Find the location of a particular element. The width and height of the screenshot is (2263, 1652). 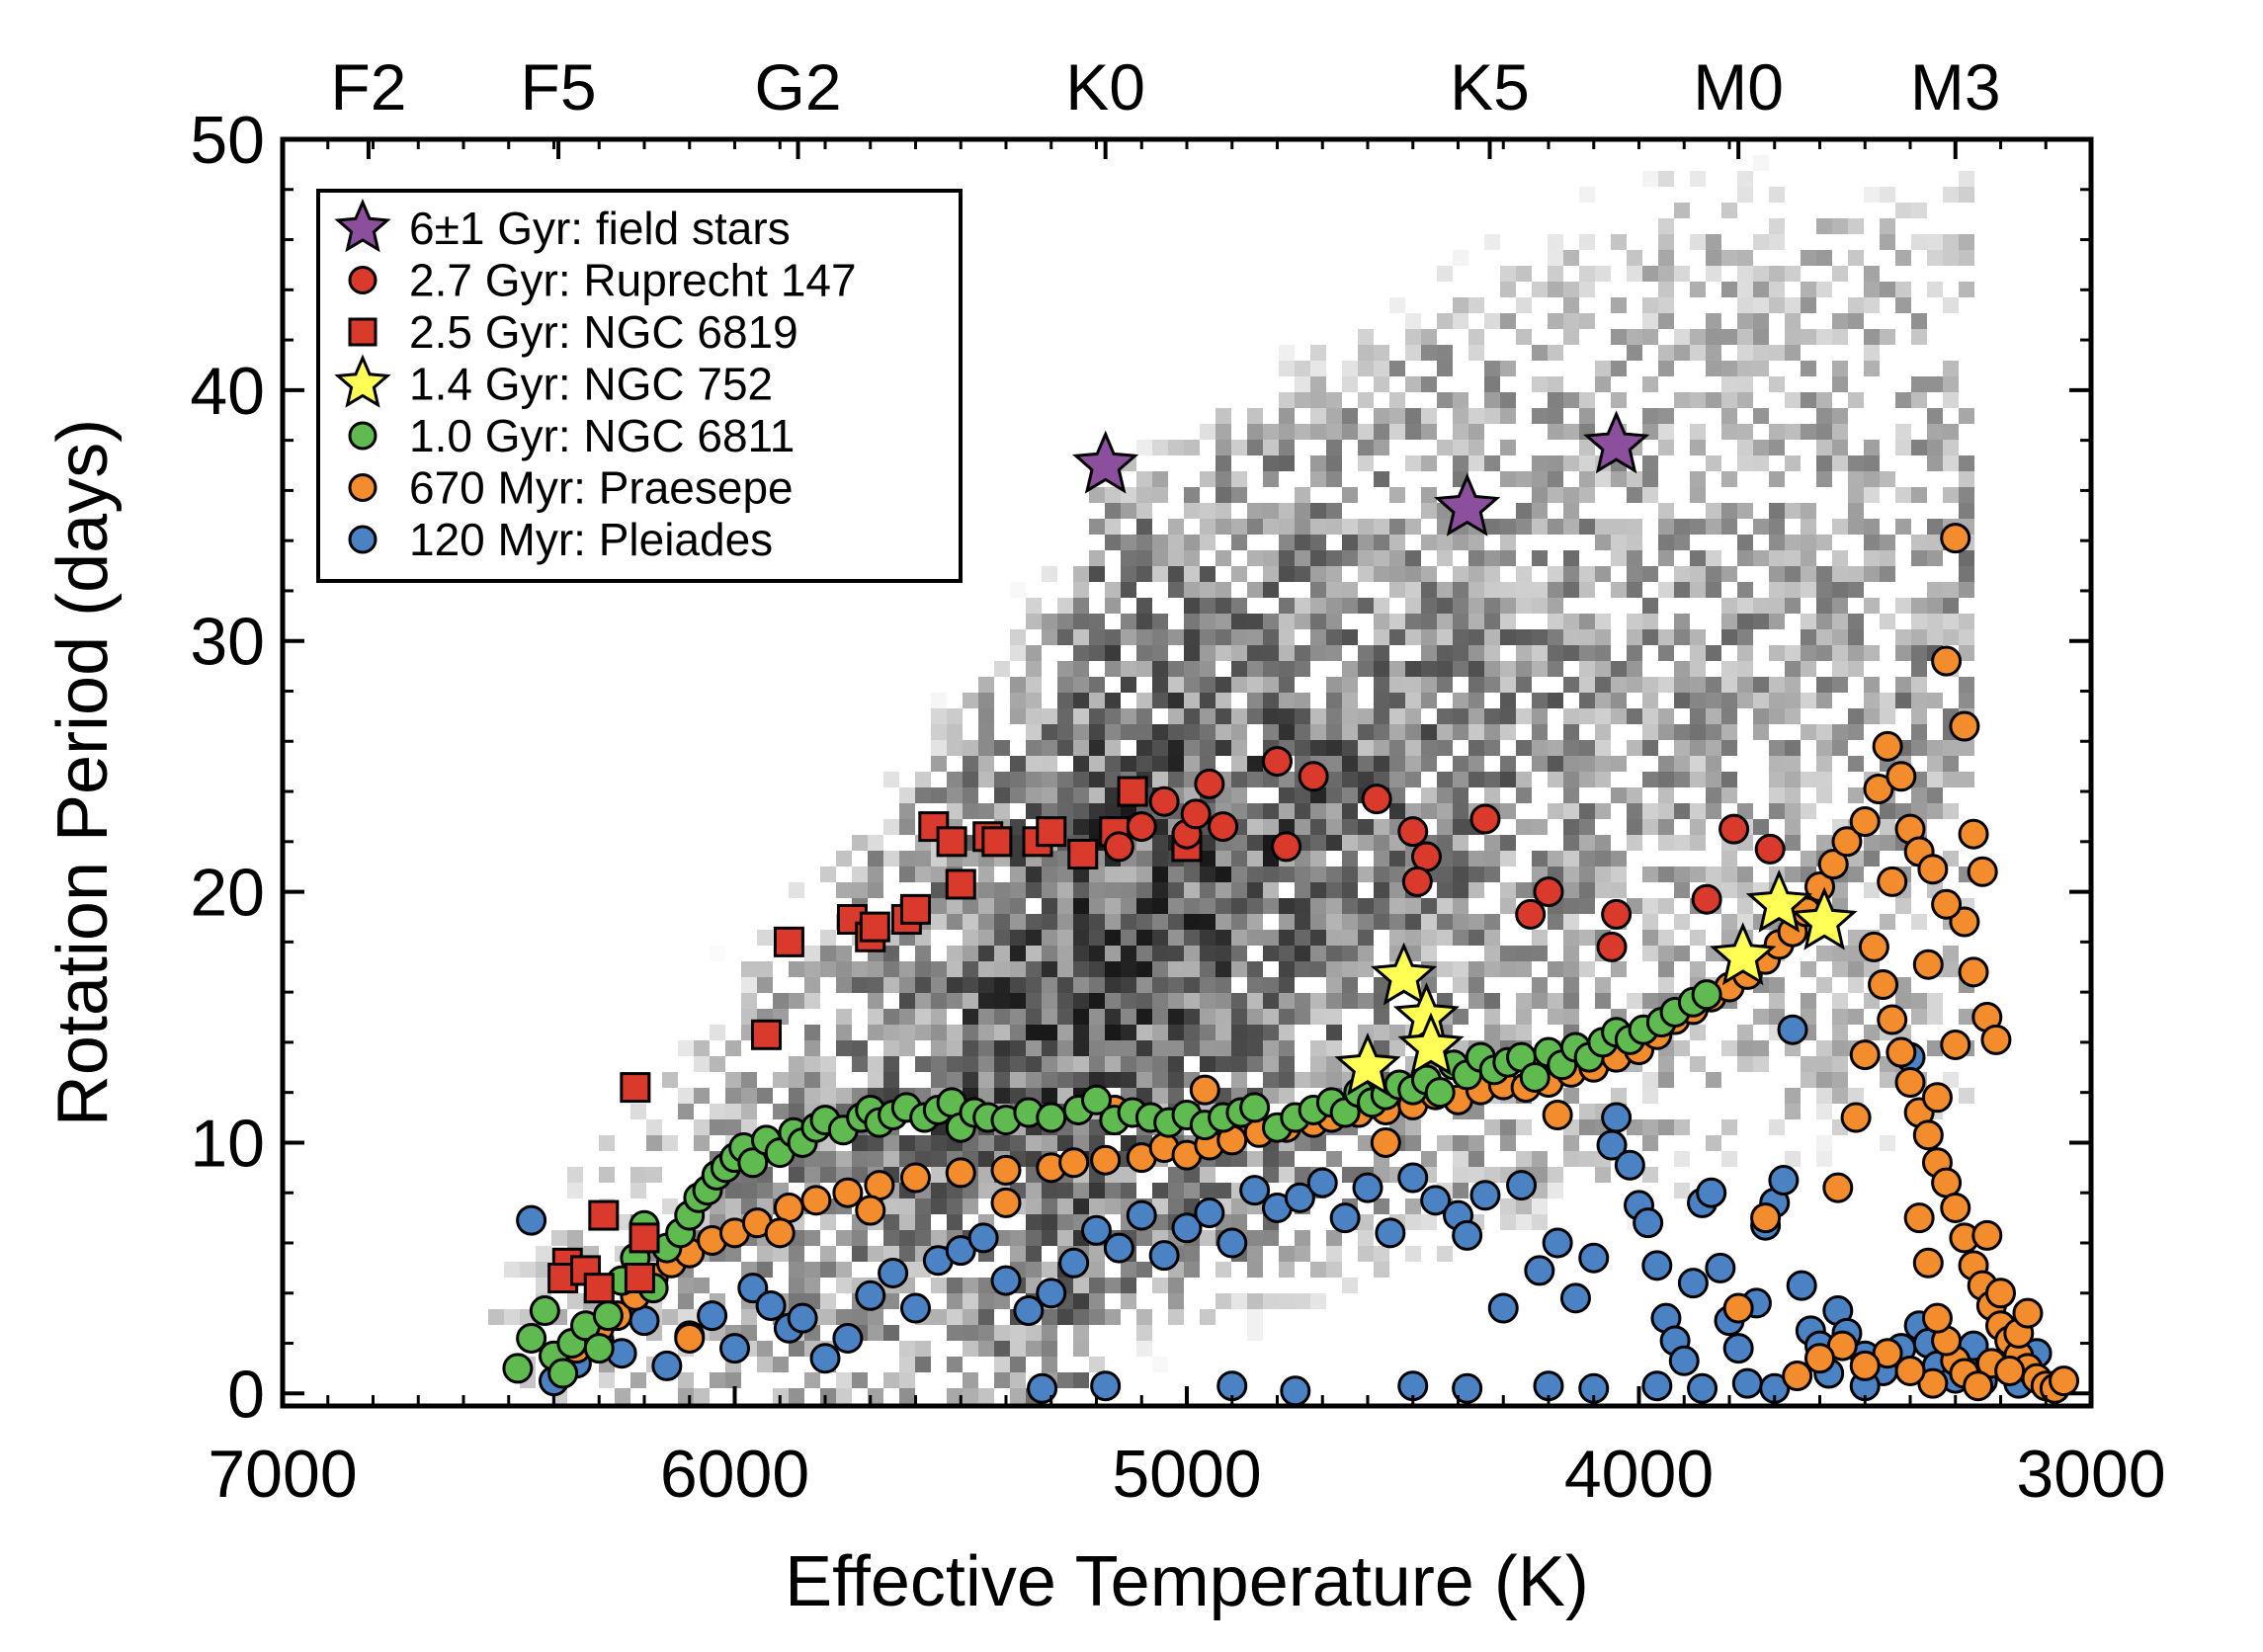

square-data-point is located at coordinates (1083, 854).